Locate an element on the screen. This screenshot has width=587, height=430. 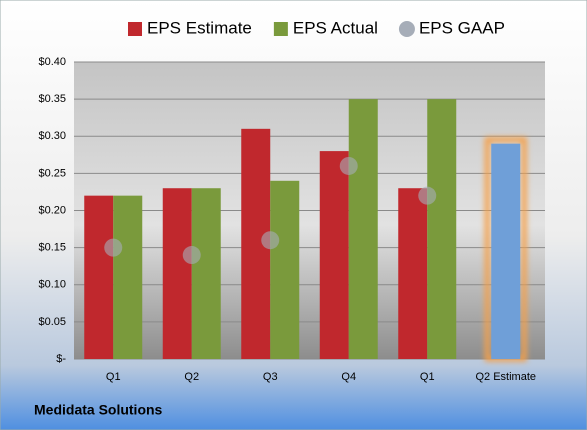
y-tick-label: $0.40 is located at coordinates (52, 62).